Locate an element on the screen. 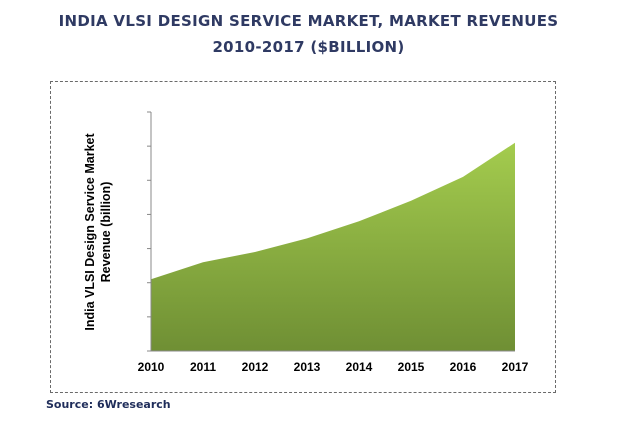  x-tick-label: 2017 is located at coordinates (515, 367).